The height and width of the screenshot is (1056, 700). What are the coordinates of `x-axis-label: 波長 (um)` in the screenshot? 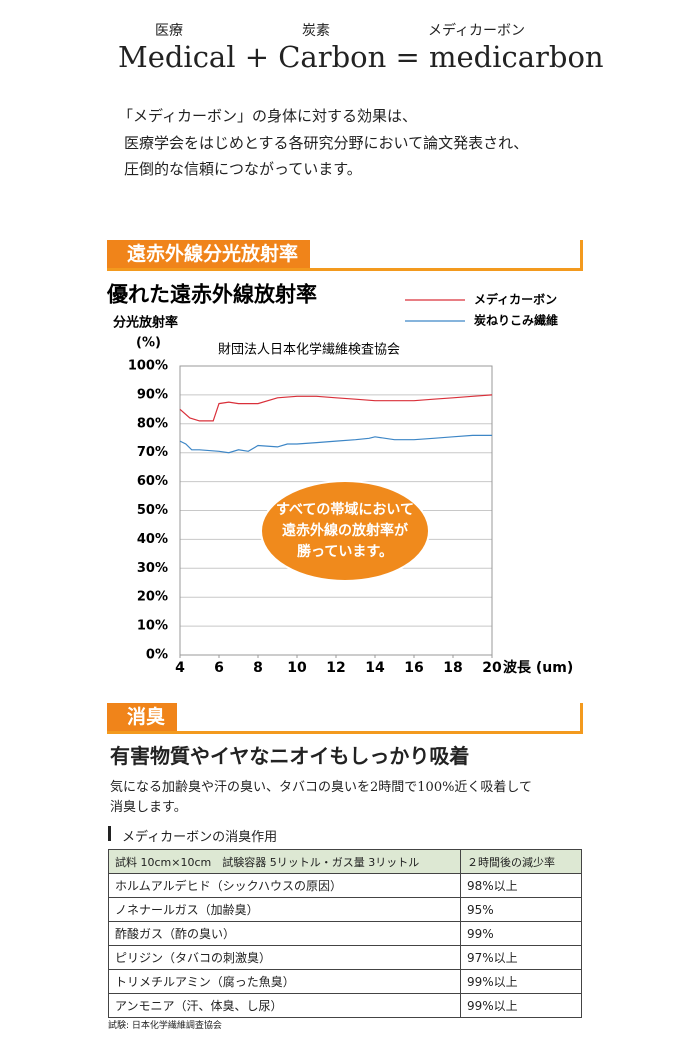 It's located at (538, 667).